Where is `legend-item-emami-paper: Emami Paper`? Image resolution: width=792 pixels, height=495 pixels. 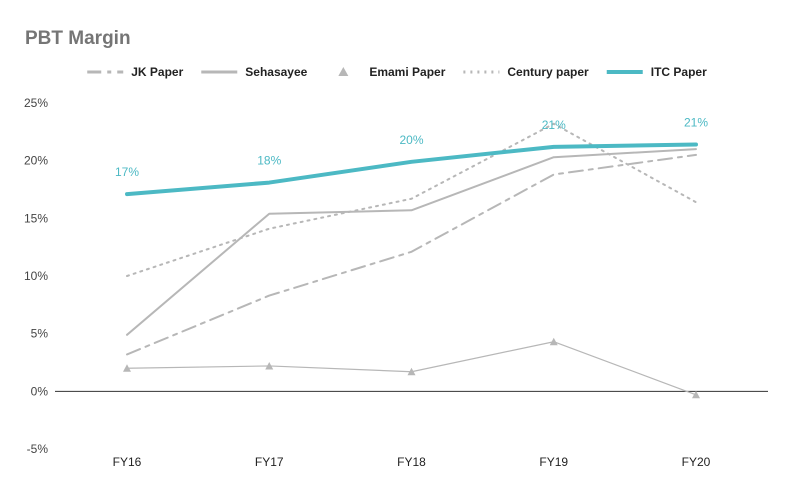 legend-item-emami-paper: Emami Paper is located at coordinates (392, 72).